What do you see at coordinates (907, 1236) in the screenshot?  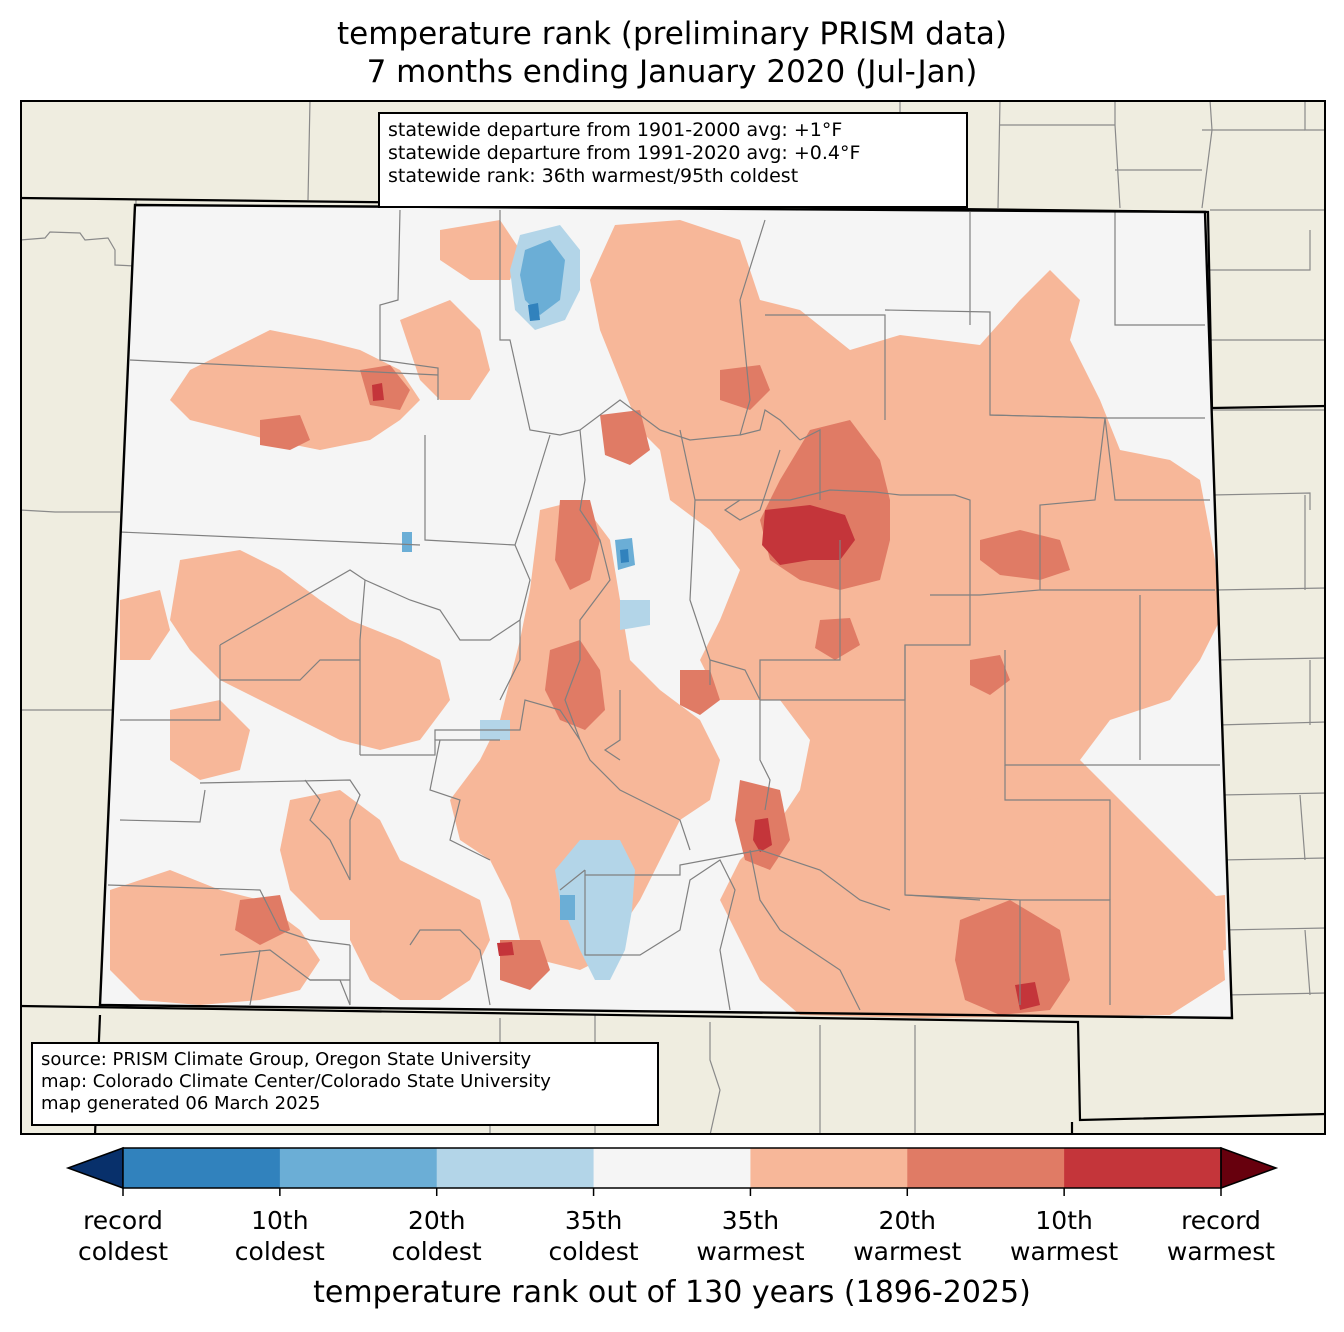 I see `colorbar-tick-label: 20th warmest` at bounding box center [907, 1236].